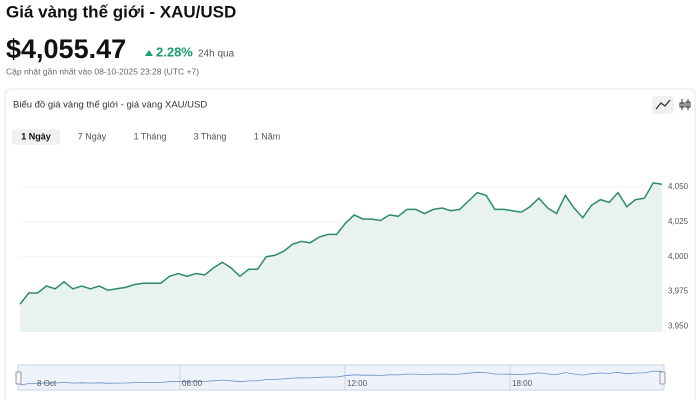 This screenshot has height=405, width=700. I want to click on tab: 1 Tháng, so click(150, 136).